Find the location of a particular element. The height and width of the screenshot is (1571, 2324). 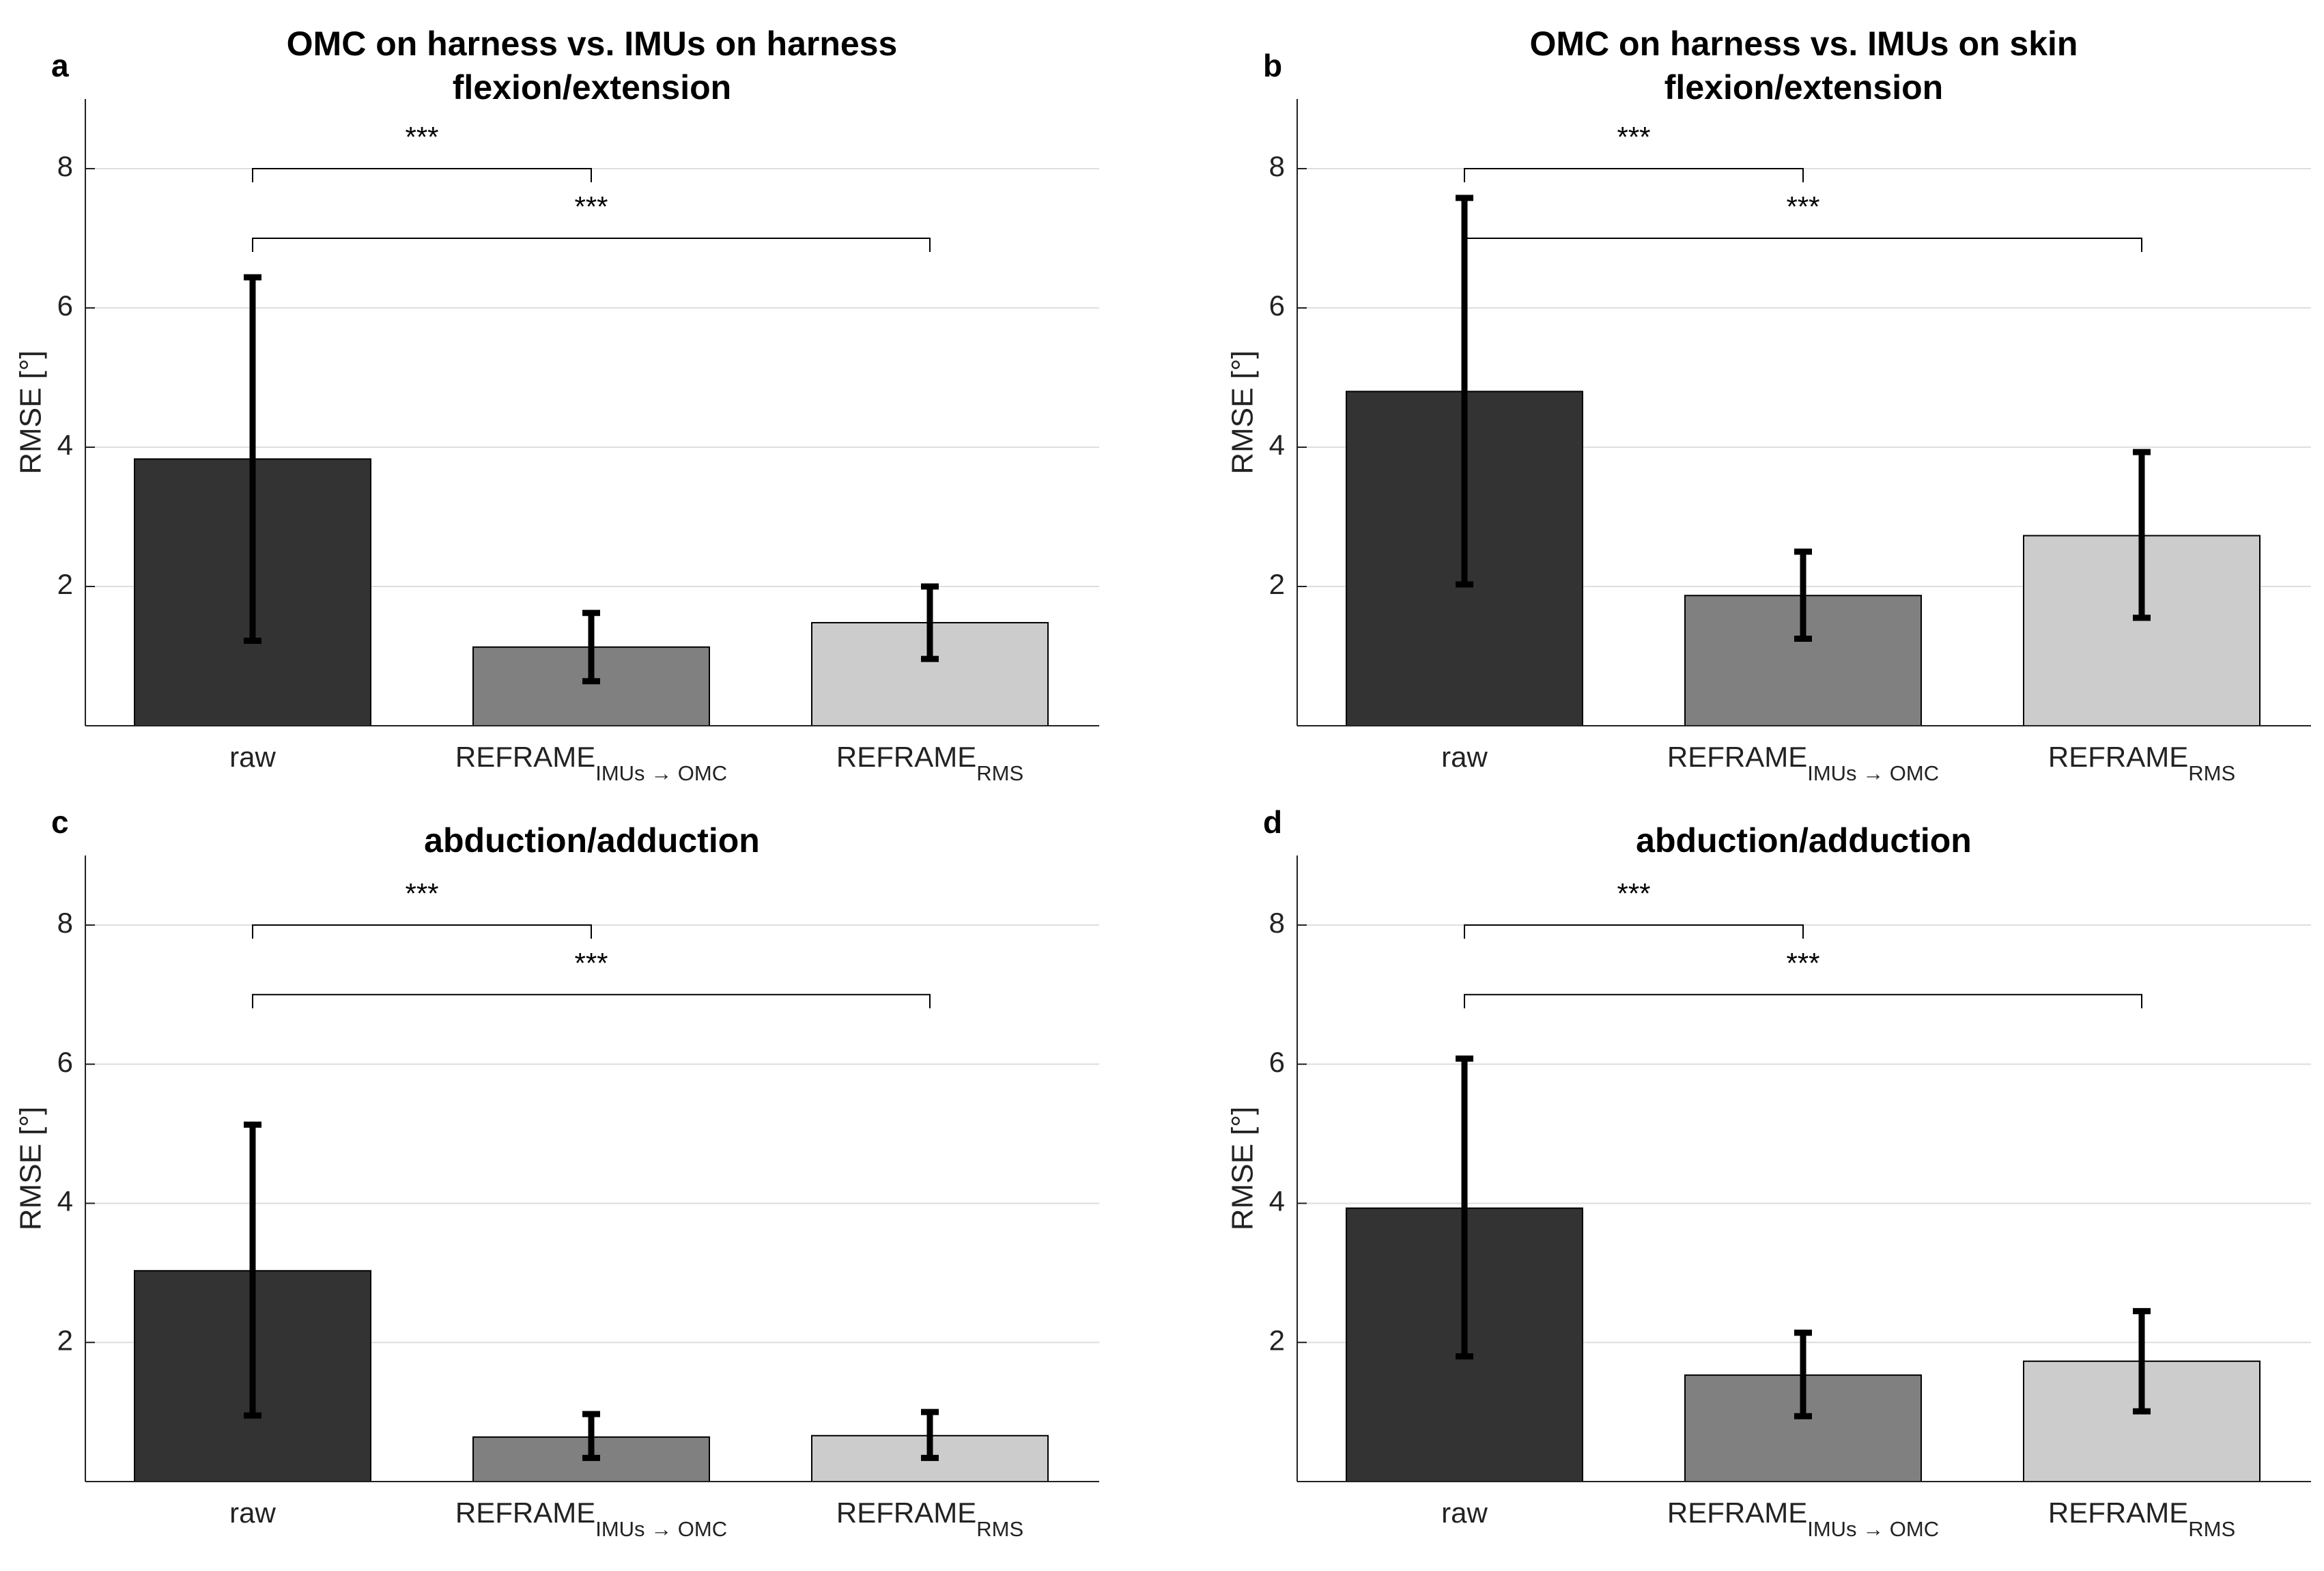

panel-label: b is located at coordinates (1272, 65).